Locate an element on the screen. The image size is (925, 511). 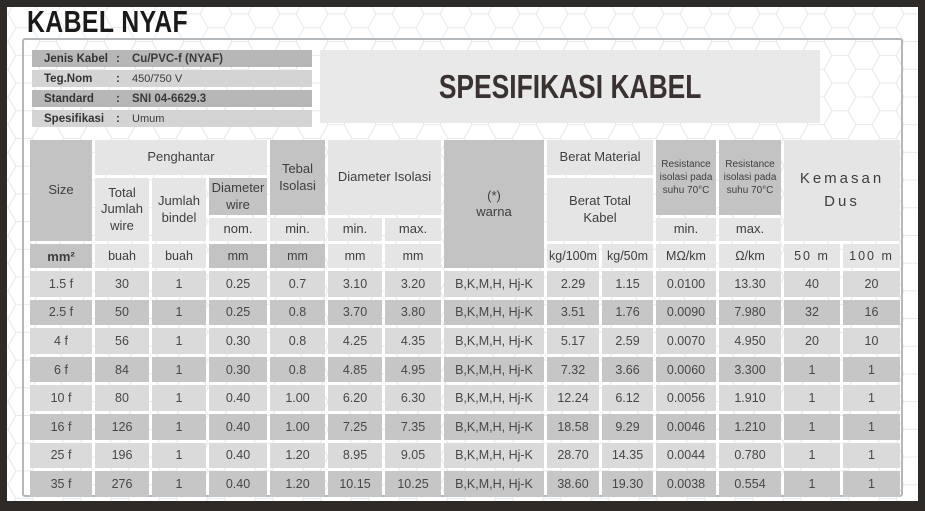
table-cell: 6.30 is located at coordinates (413, 398).